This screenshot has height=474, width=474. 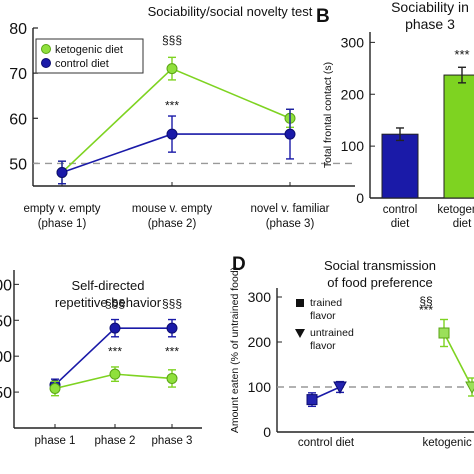 What do you see at coordinates (18, 29) in the screenshot?
I see `y-tick-label-a: 80` at bounding box center [18, 29].